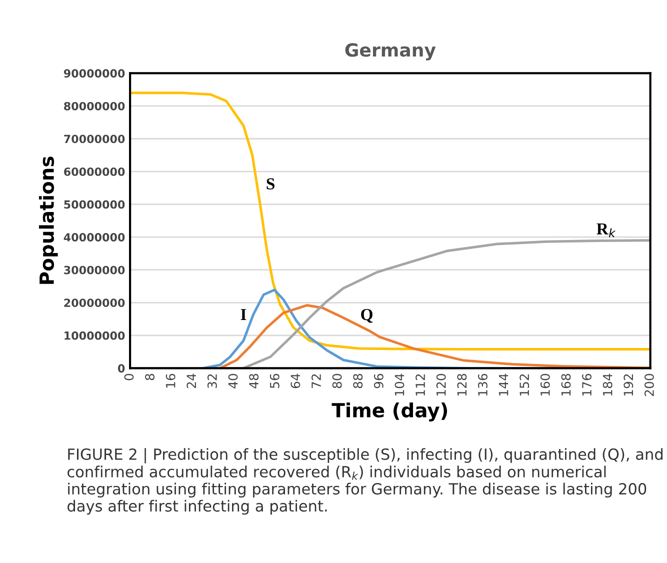  What do you see at coordinates (483, 385) in the screenshot?
I see `x-tick-label: 136` at bounding box center [483, 385].